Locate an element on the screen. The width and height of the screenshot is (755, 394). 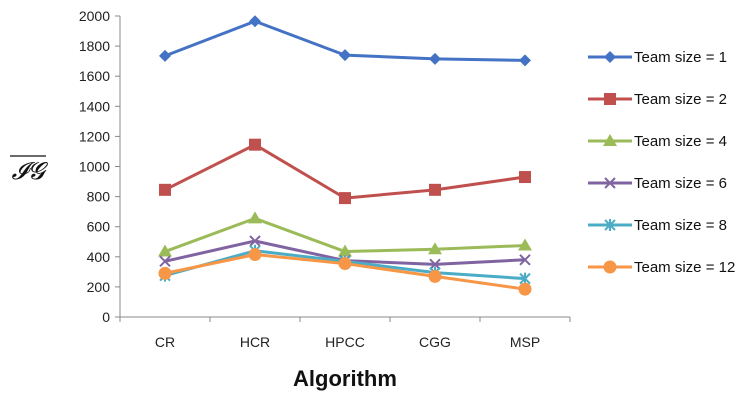
y-axis-label-group: 𝓘𝓖 is located at coordinates (29, 170).